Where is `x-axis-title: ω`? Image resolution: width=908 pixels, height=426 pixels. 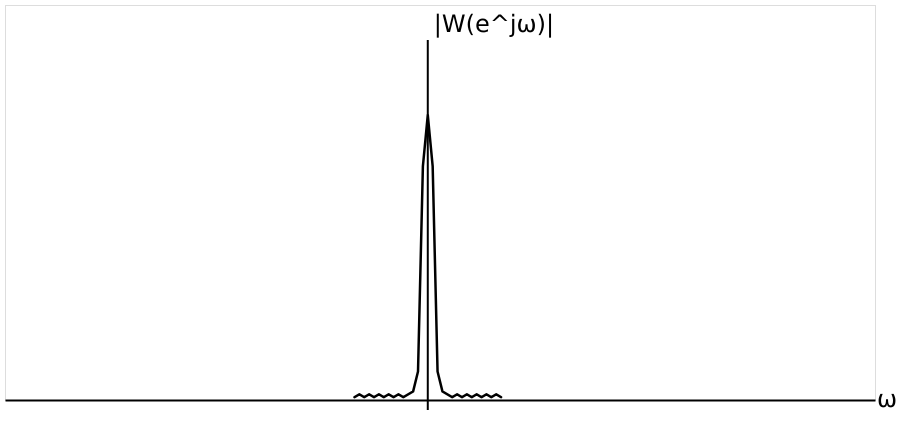 x-axis-title: ω is located at coordinates (887, 399).